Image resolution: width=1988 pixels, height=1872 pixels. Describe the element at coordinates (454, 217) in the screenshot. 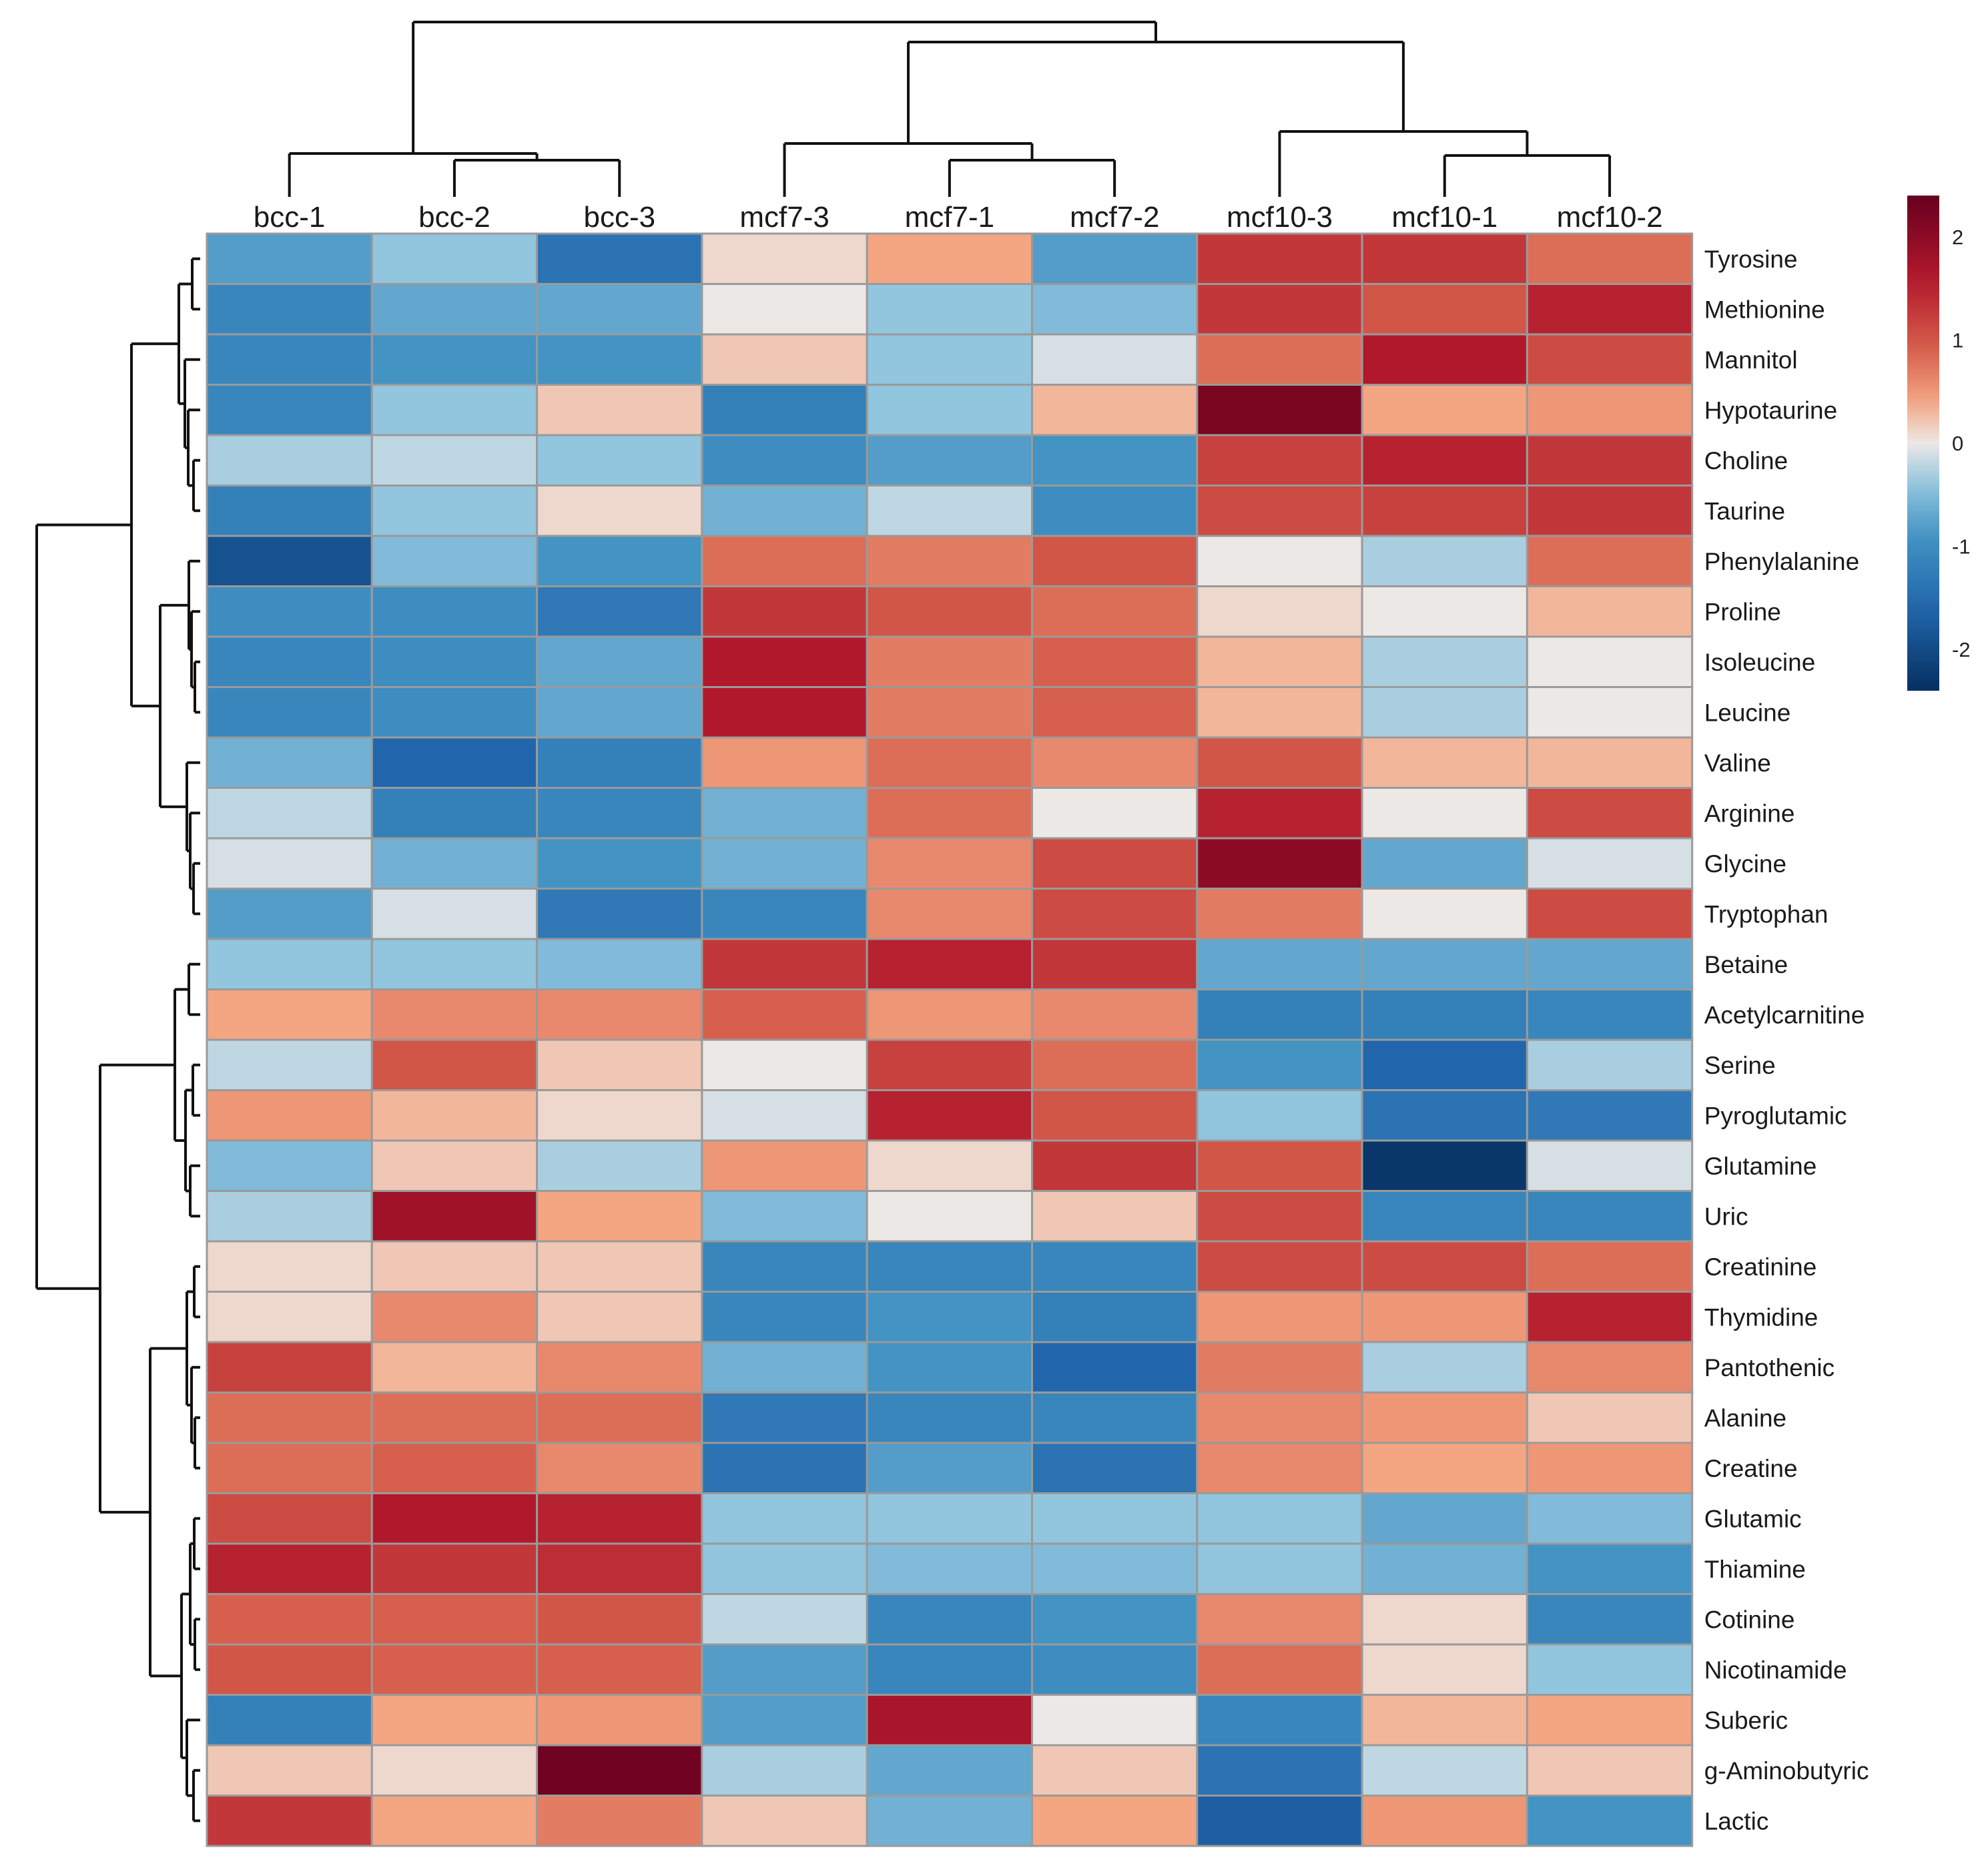

I see `column-label: bcc-2` at that location.